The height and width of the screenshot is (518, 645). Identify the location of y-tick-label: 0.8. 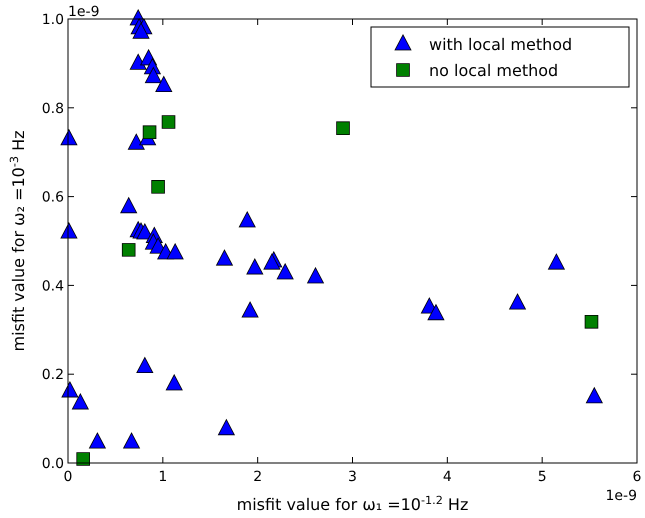
(53, 108).